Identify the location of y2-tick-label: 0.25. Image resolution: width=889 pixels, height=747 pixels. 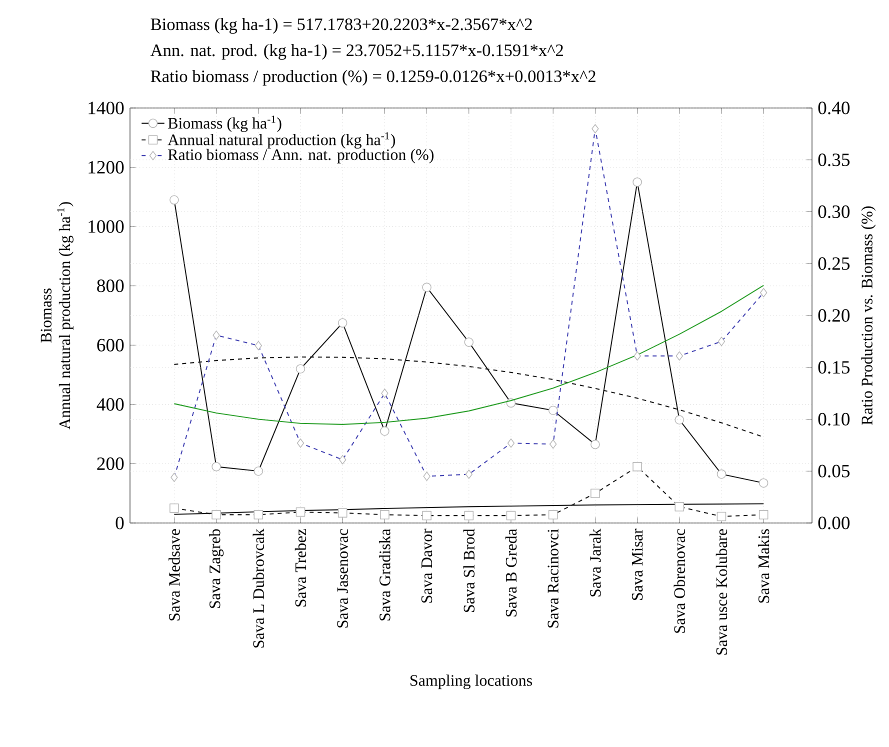
(834, 263).